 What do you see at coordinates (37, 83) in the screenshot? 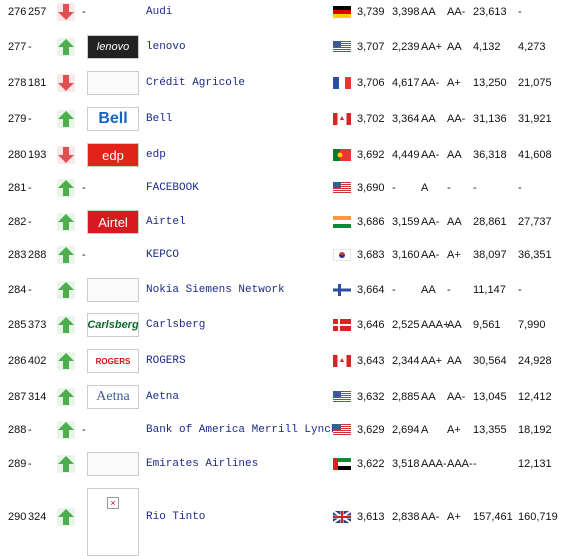
I see `prev-rank: 181` at bounding box center [37, 83].